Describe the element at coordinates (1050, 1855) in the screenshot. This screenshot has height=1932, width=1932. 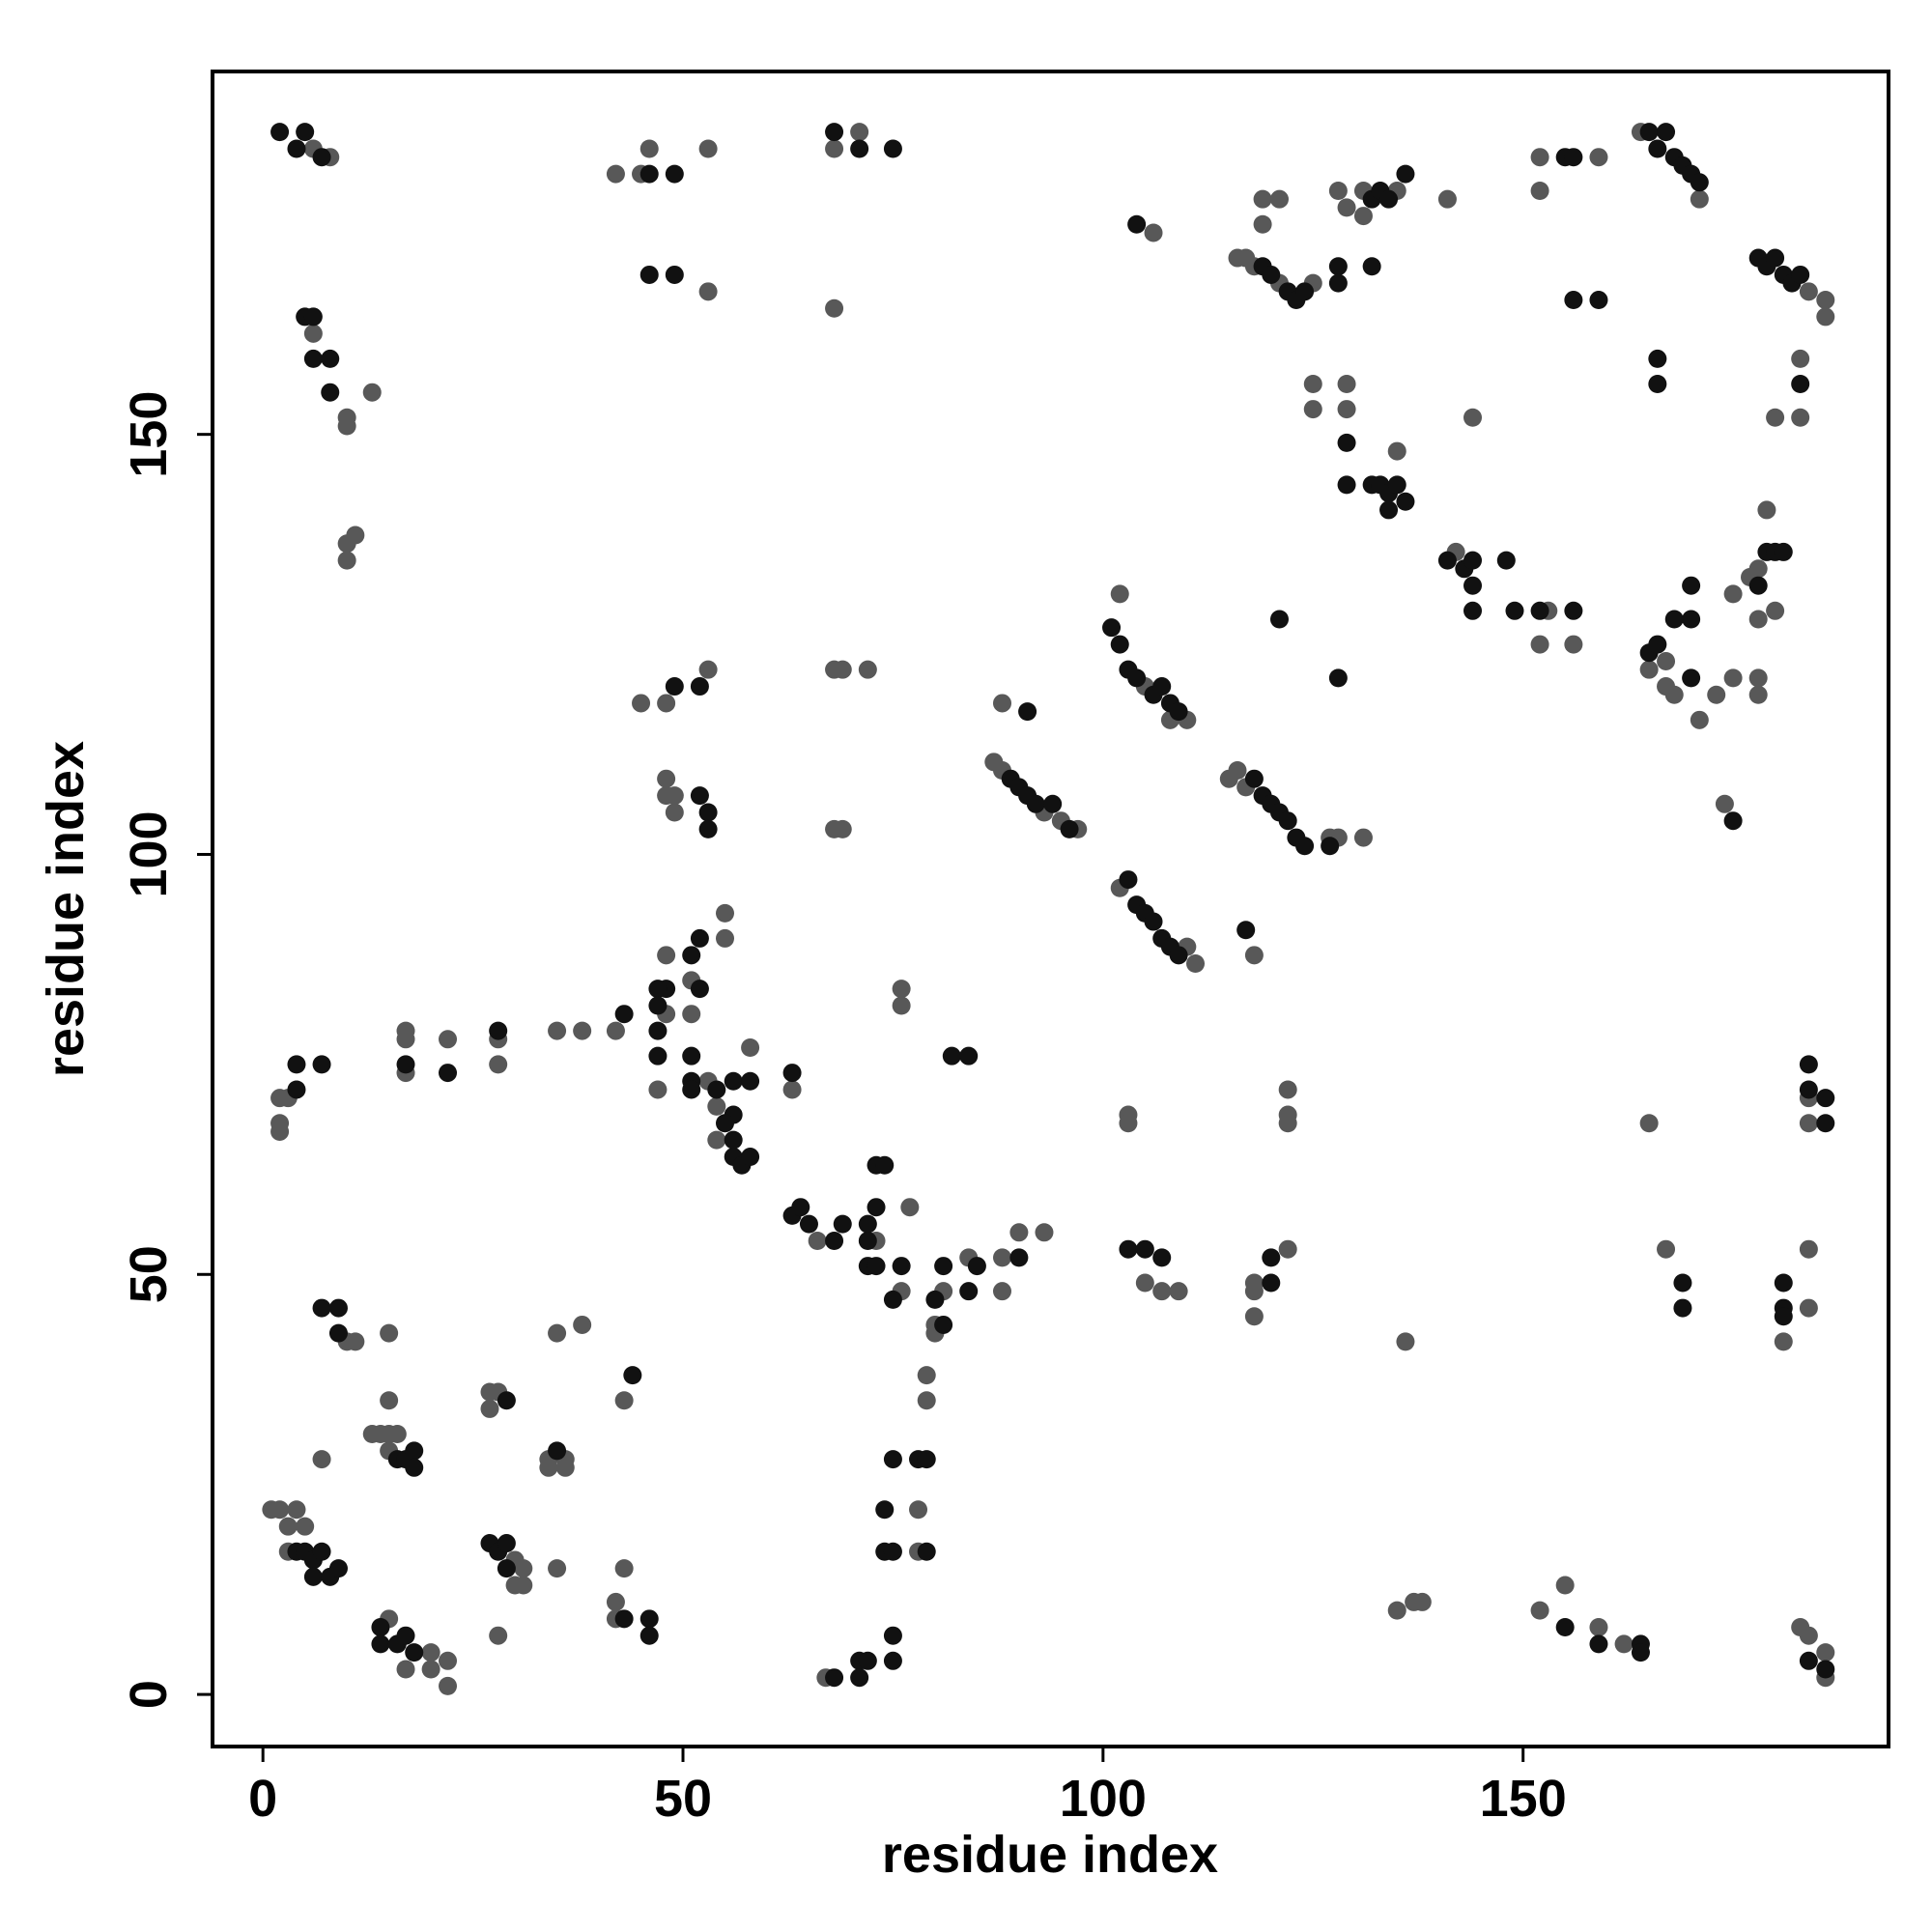
I see `x-axis-label: residue index` at that location.